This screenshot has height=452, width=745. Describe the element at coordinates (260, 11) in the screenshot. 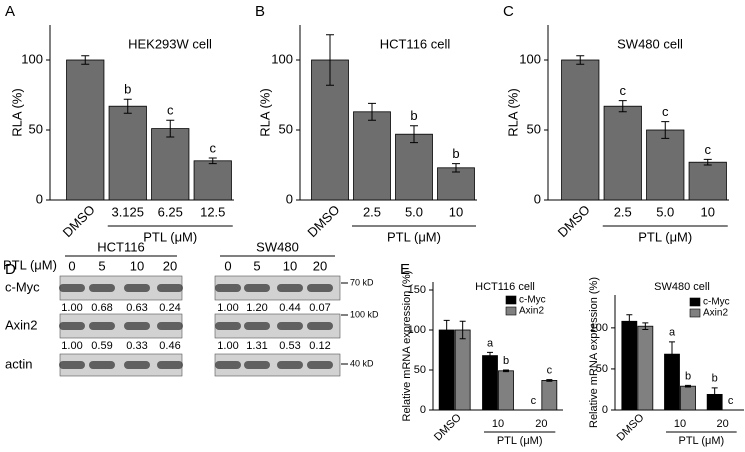

I see `panel-label: B` at that location.